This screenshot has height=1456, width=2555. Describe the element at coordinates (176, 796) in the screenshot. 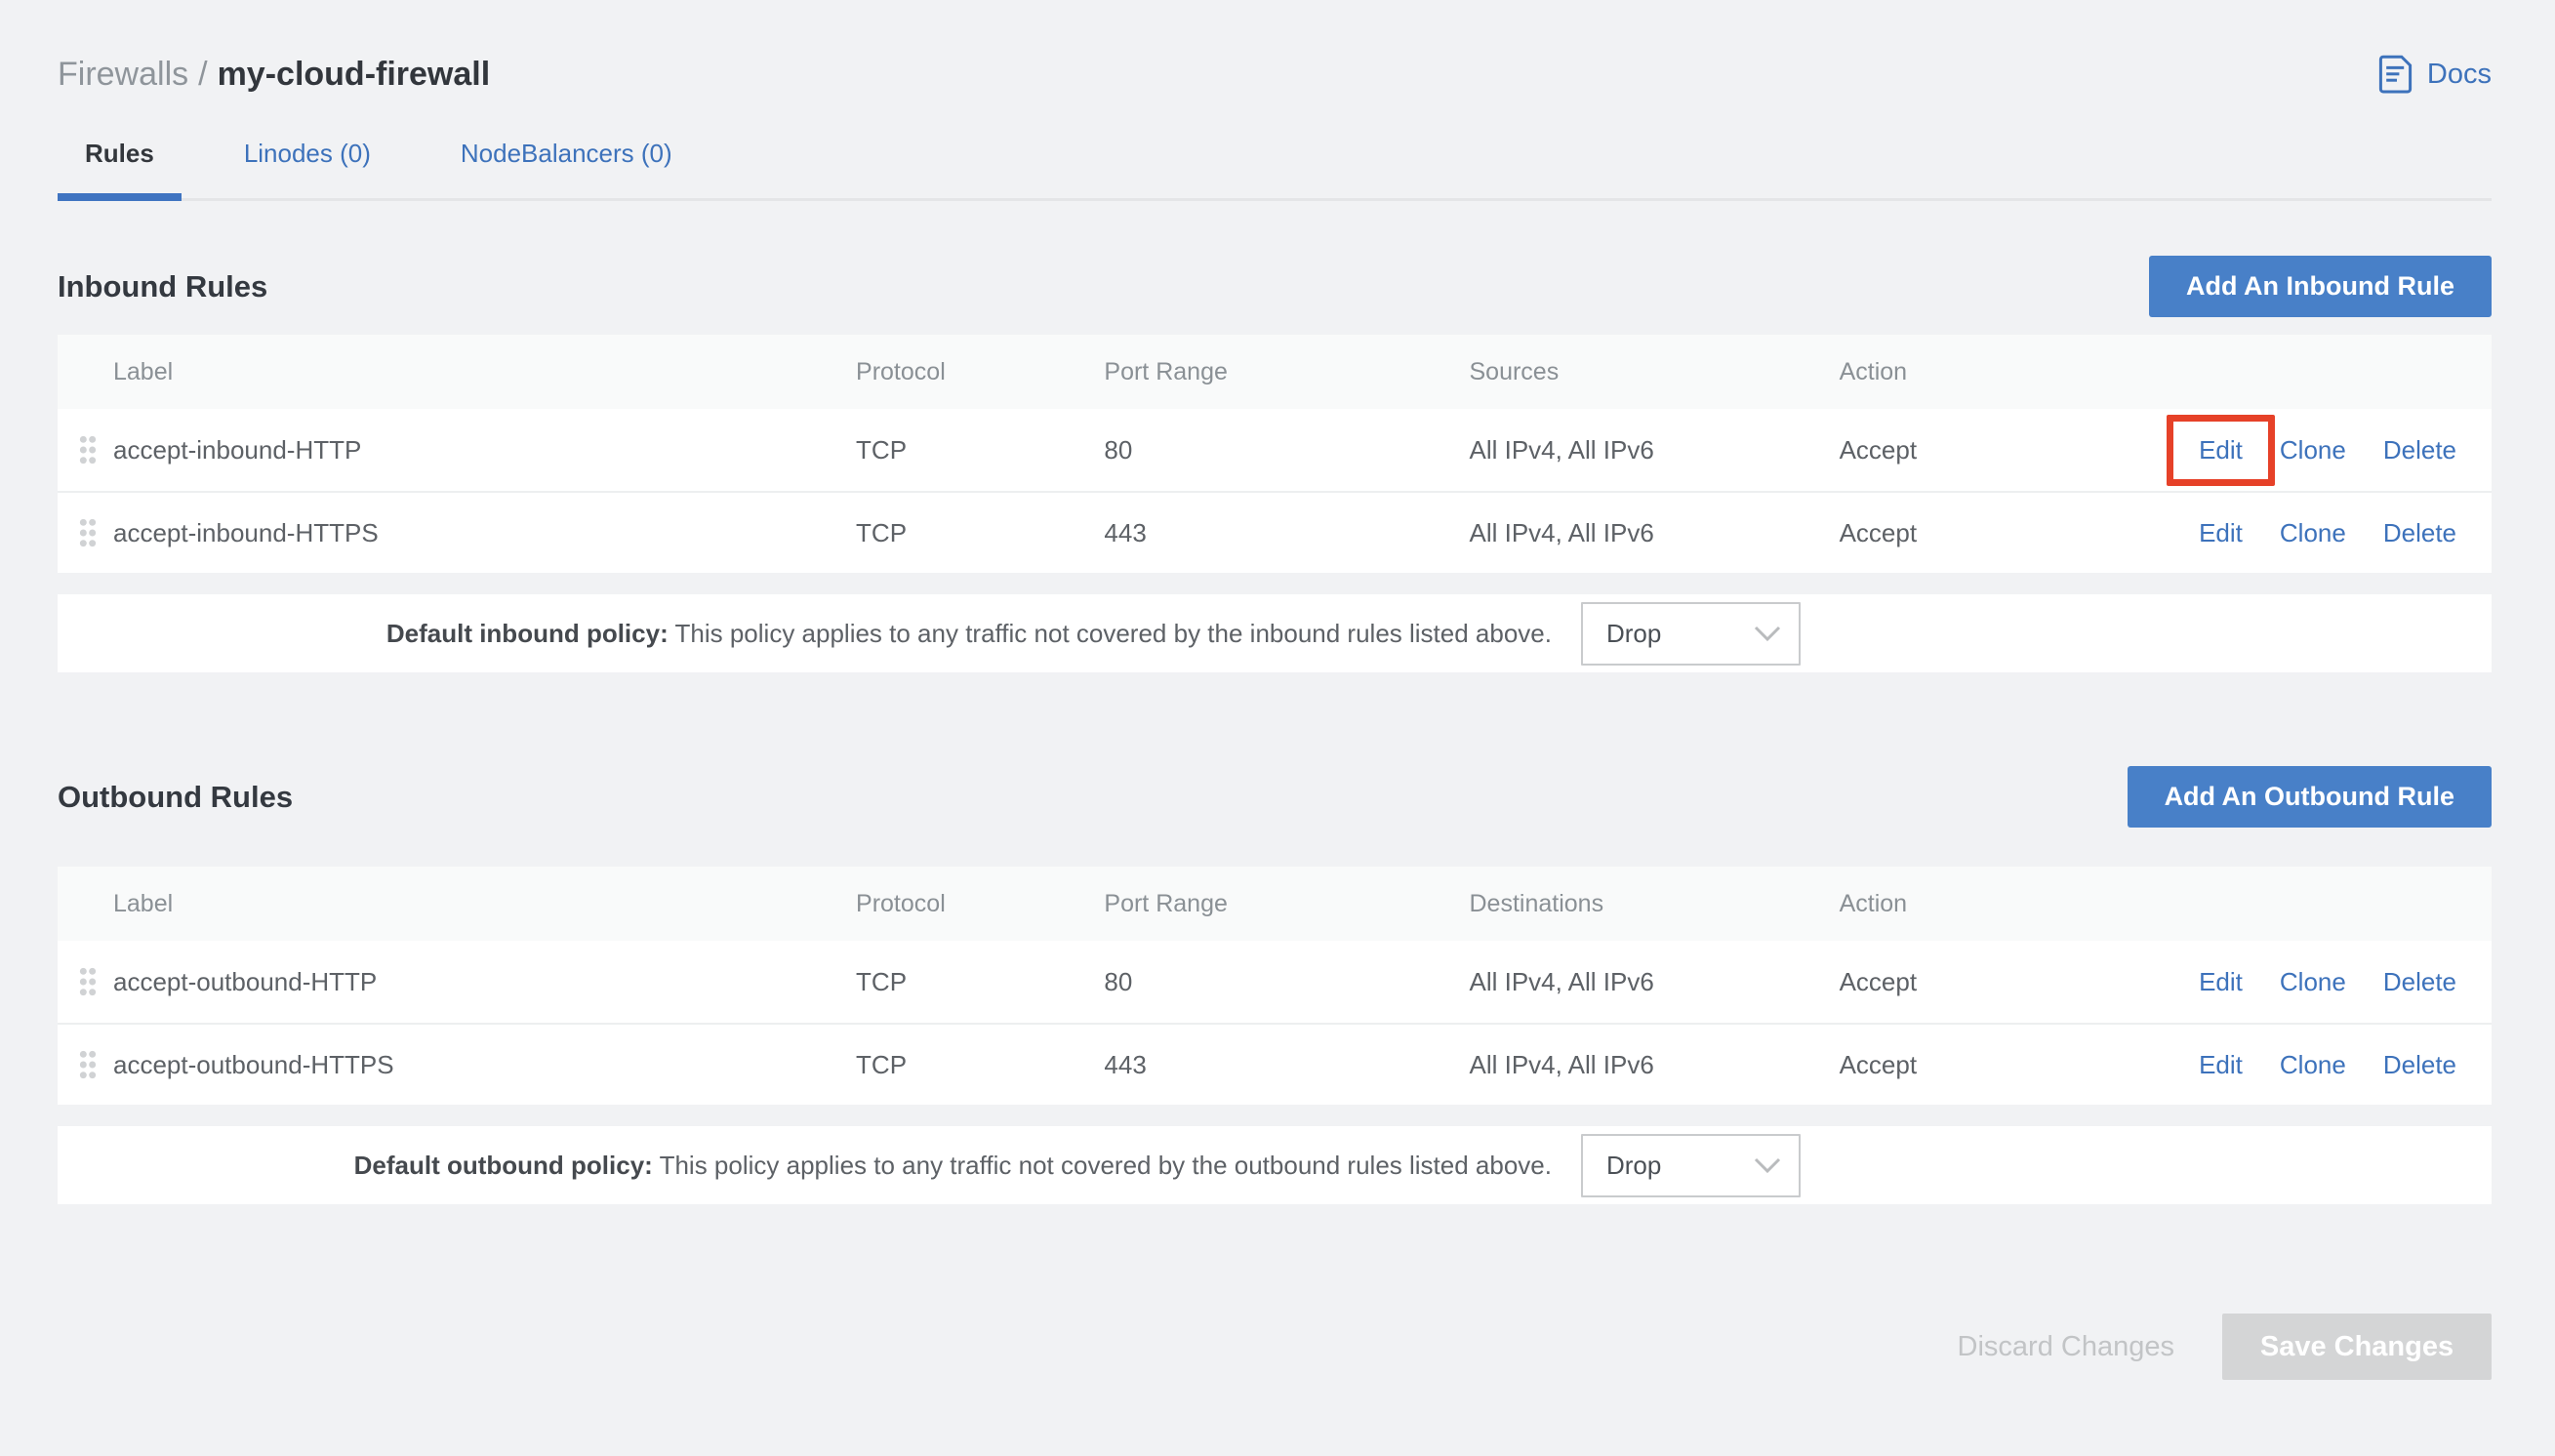

I see `outbound-rules-title: Outbound Rules` at that location.